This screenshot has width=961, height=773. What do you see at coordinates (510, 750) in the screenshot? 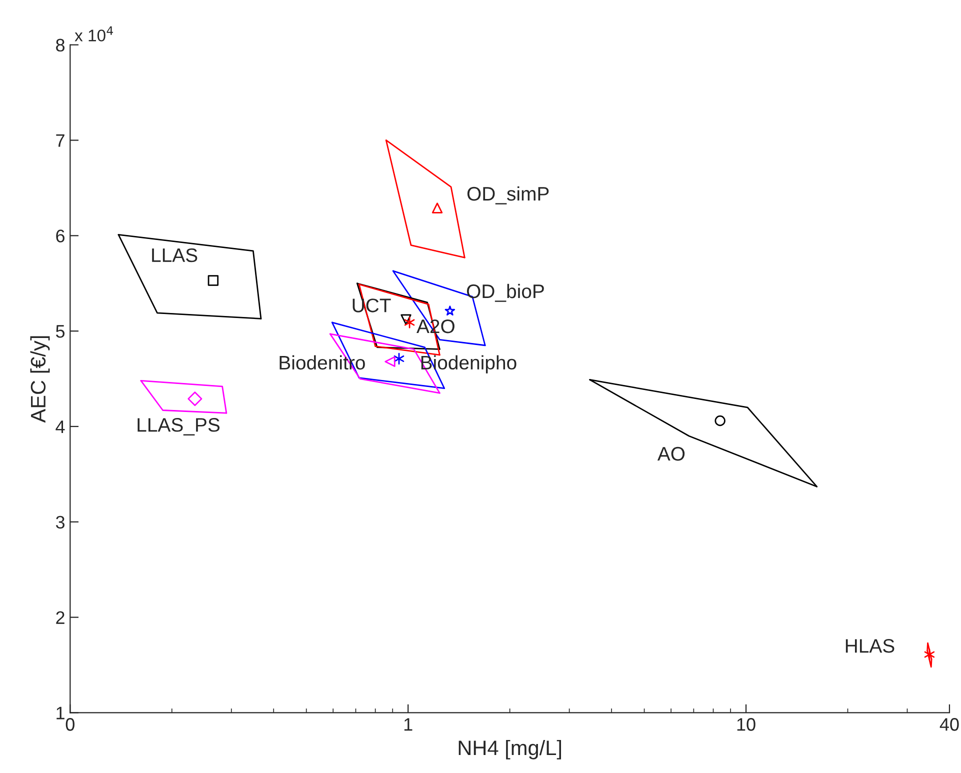
I see `x-axis-title: NH4 [mg/L]` at bounding box center [510, 750].